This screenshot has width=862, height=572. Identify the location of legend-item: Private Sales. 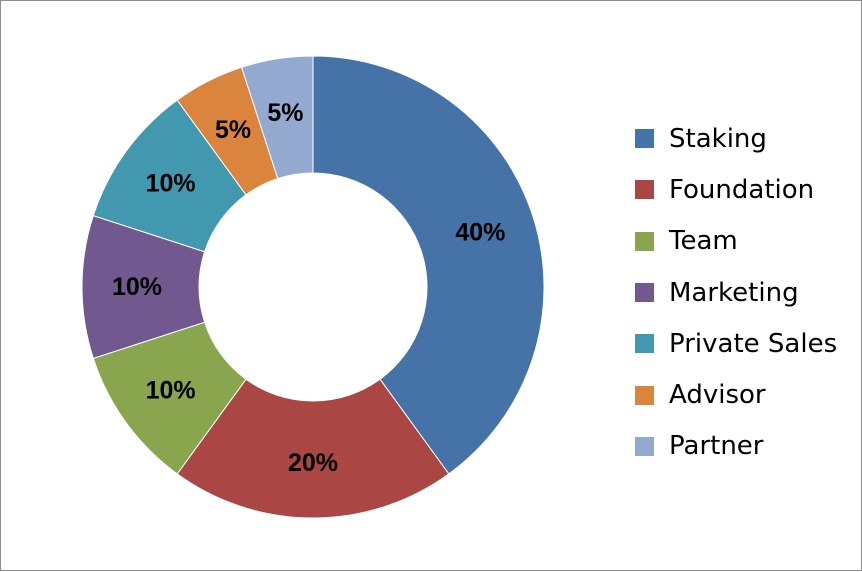
(736, 343).